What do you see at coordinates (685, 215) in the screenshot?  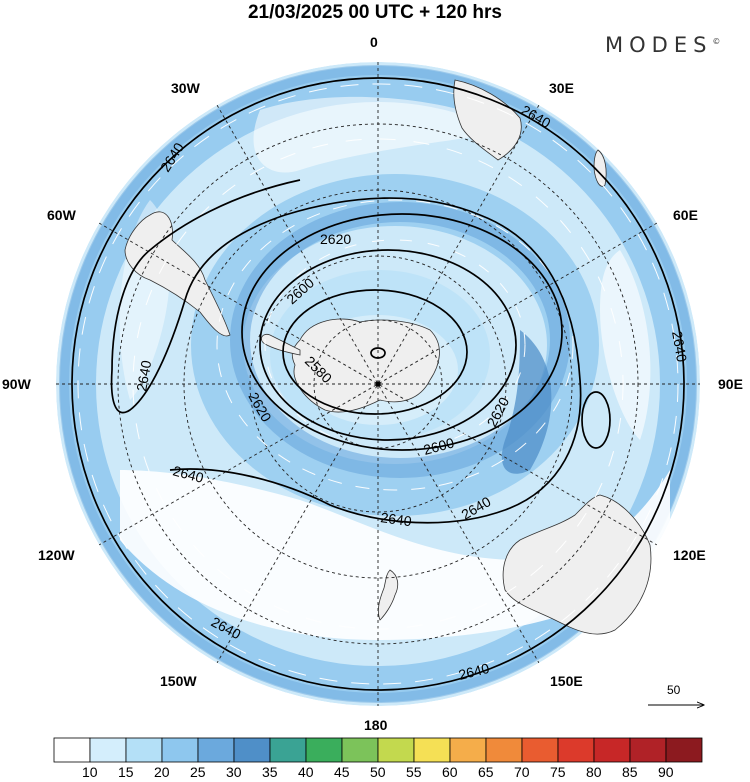 I see `lon-label-60e: 60E` at bounding box center [685, 215].